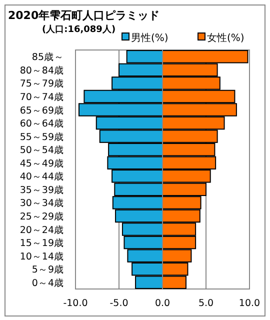 Image resolution: width=270 pixels, height=320 pixels. I want to click on y-tick-label: 30～34歳, so click(42, 203).